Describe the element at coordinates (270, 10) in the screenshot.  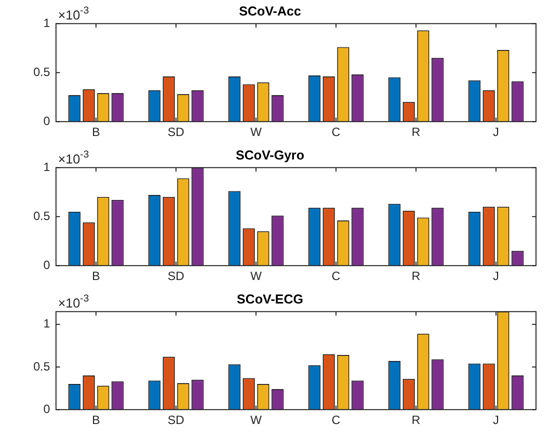
I see `chart-title: SCoV-Acc` at that location.